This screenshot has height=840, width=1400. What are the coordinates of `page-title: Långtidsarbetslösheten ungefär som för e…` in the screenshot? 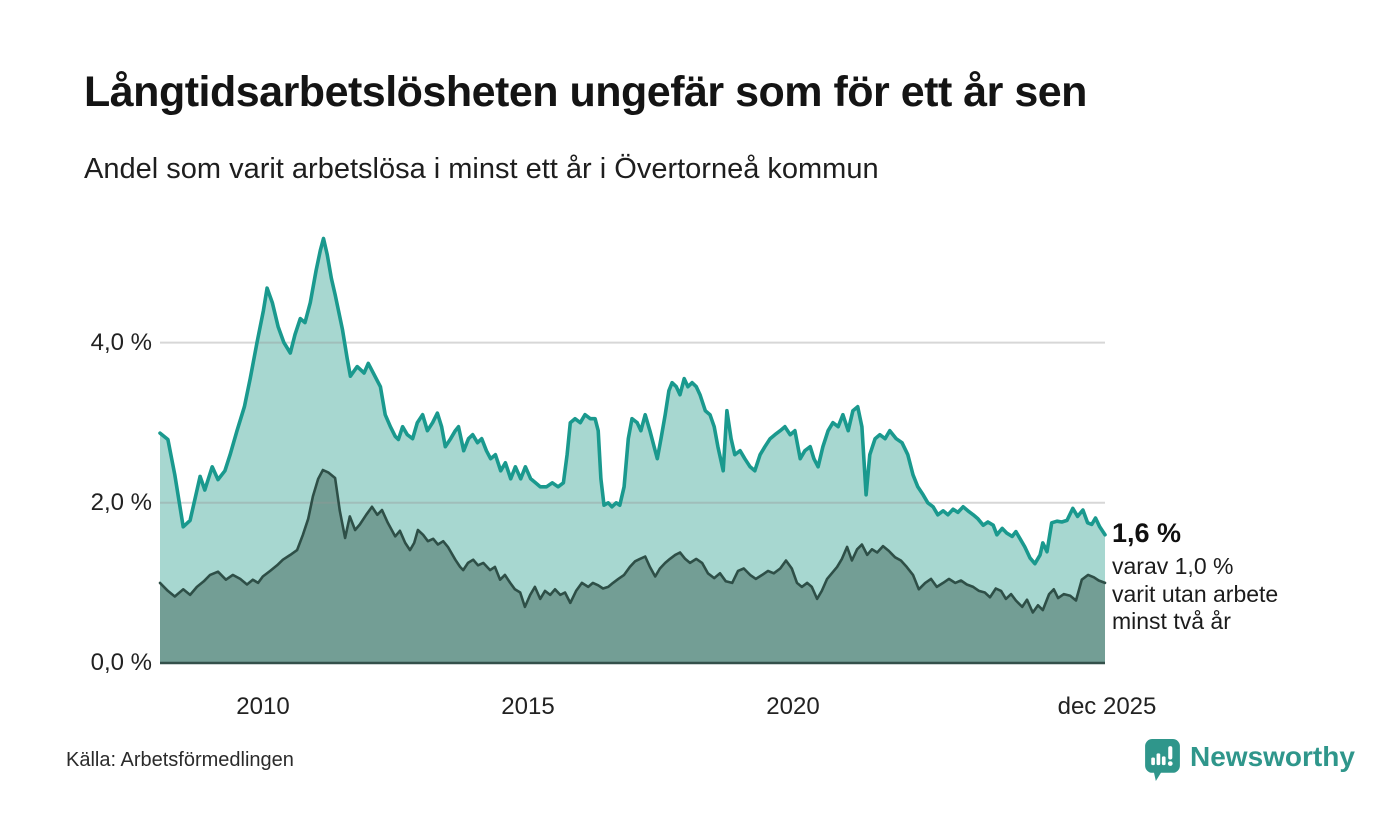 It's located at (585, 92).